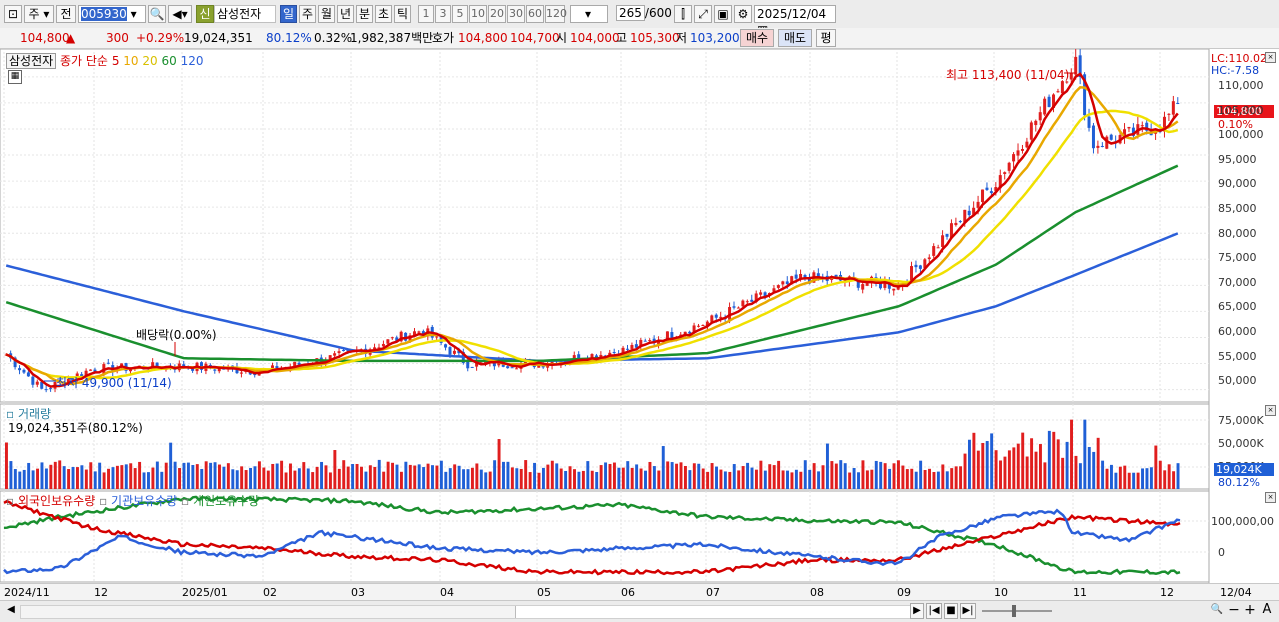  I want to click on interval-button: 60, so click(535, 14).